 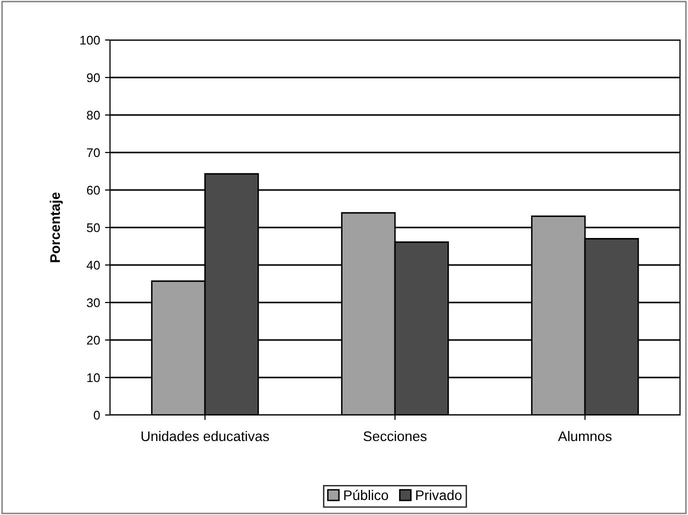 What do you see at coordinates (205, 436) in the screenshot?
I see `x-tick-label: Unidades educativas` at bounding box center [205, 436].